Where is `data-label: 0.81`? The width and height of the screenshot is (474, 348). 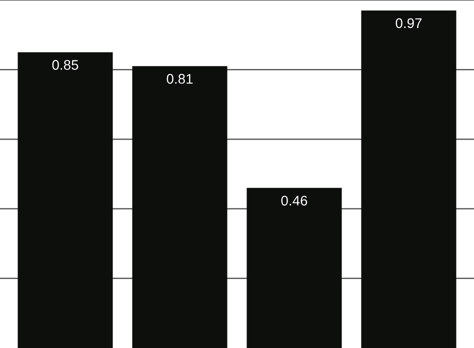
data-label: 0.81 is located at coordinates (179, 79).